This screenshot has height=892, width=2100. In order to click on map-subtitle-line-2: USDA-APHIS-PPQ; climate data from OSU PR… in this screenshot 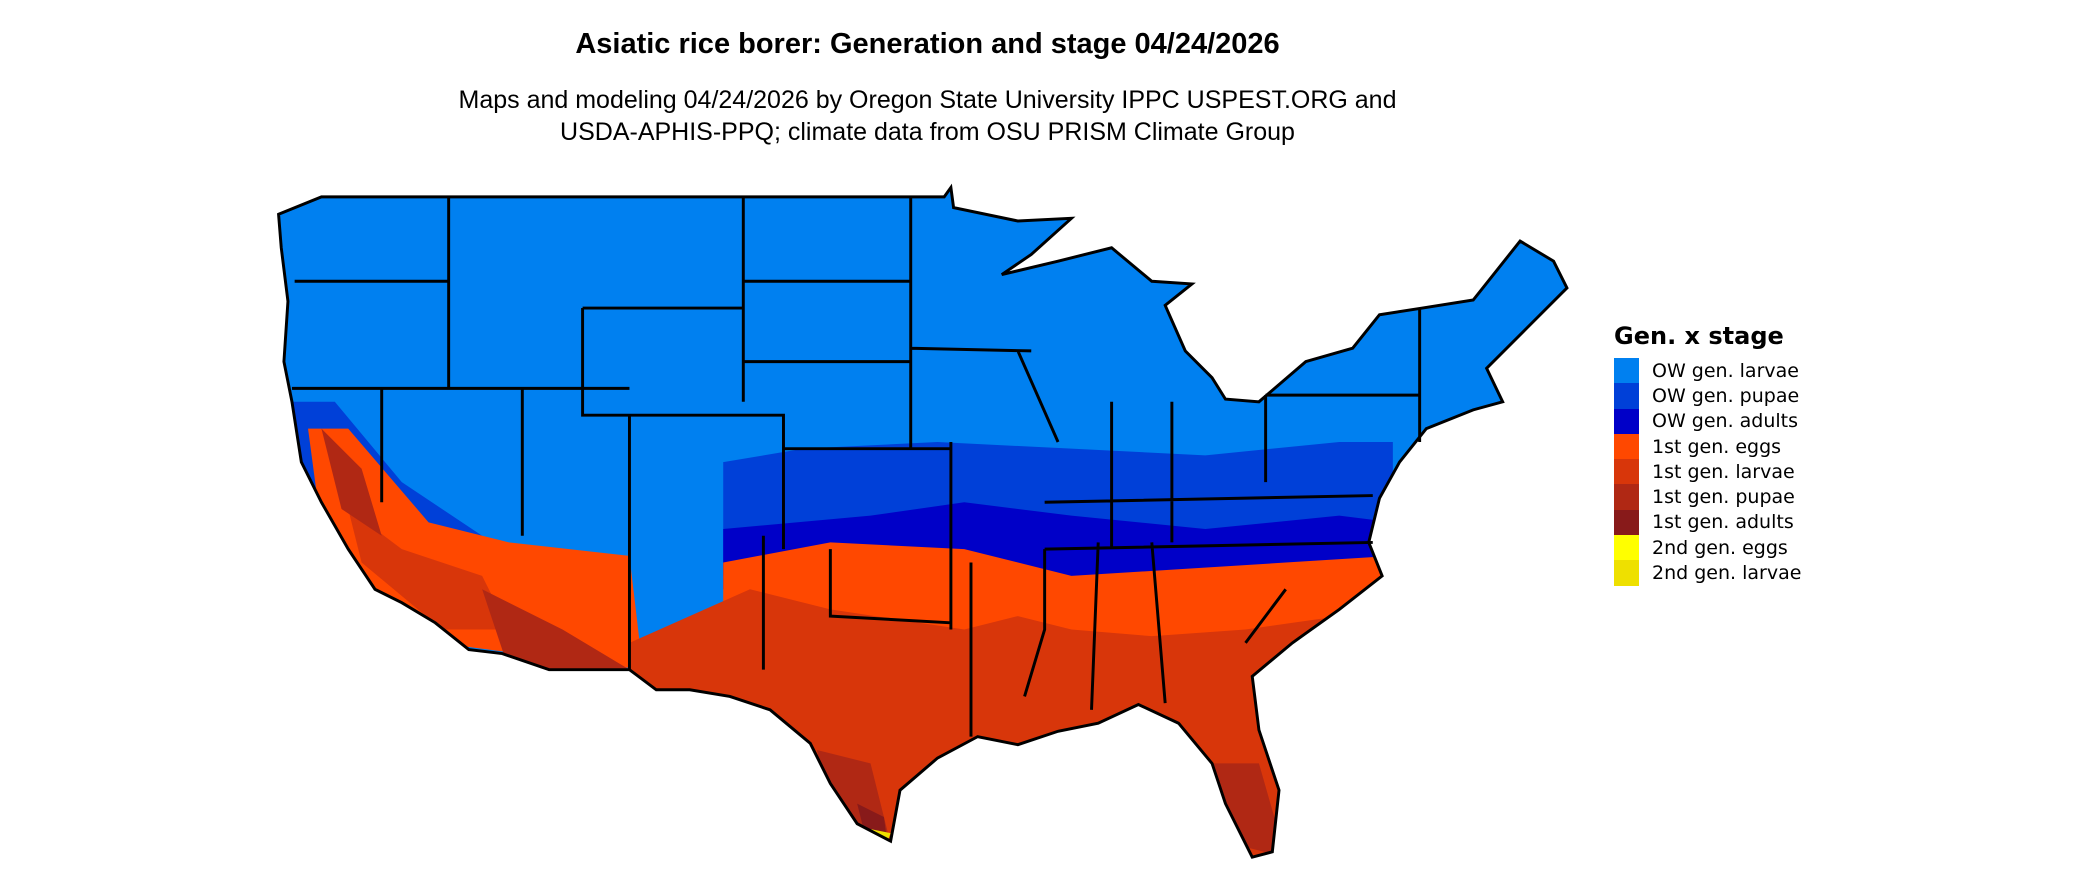, I will do `click(927, 132)`.